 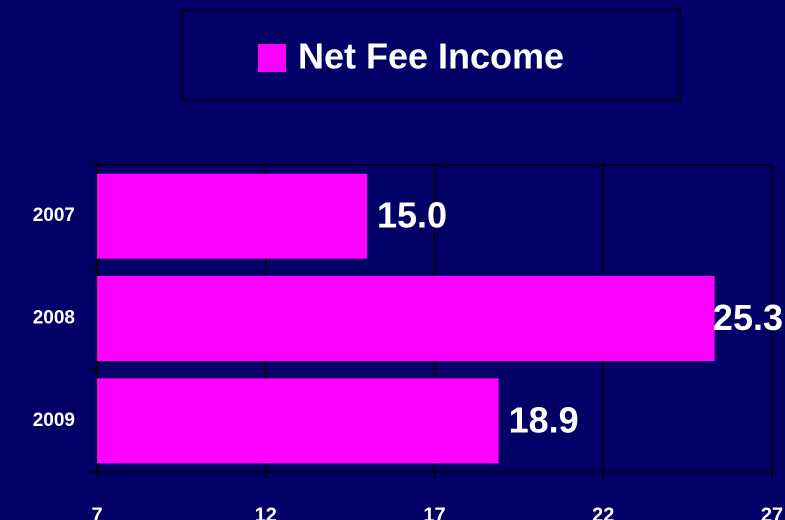 I want to click on x-tick-label: 7, so click(x=96, y=512).